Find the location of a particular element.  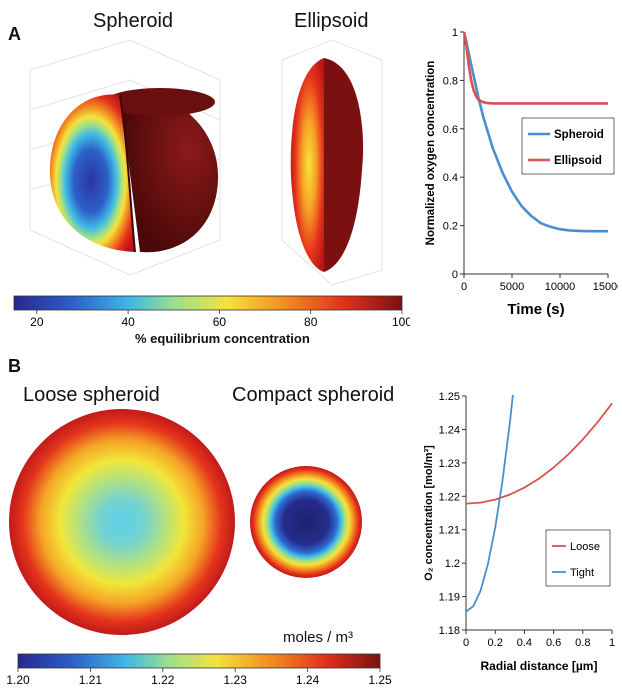

panel-a-label: A is located at coordinates (14, 34).